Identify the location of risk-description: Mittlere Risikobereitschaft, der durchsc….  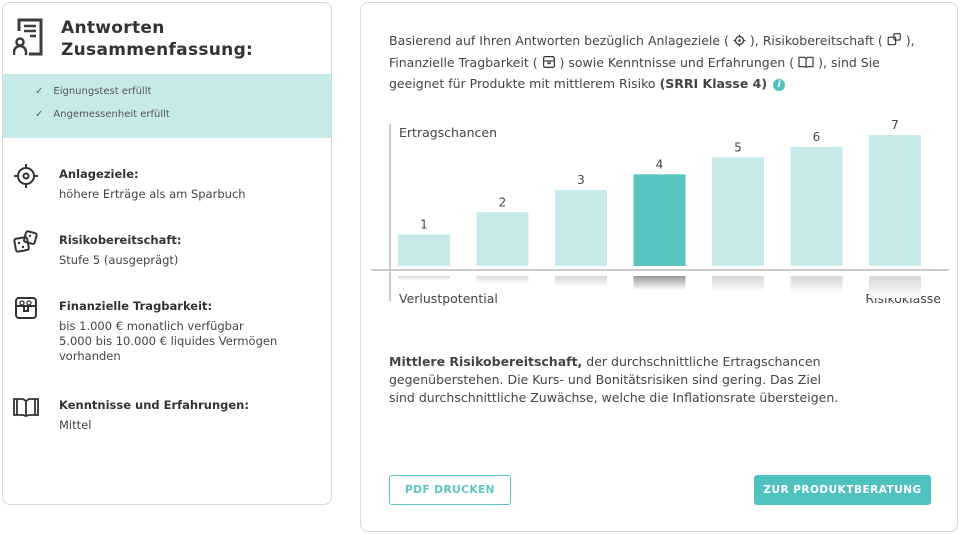
(614, 379).